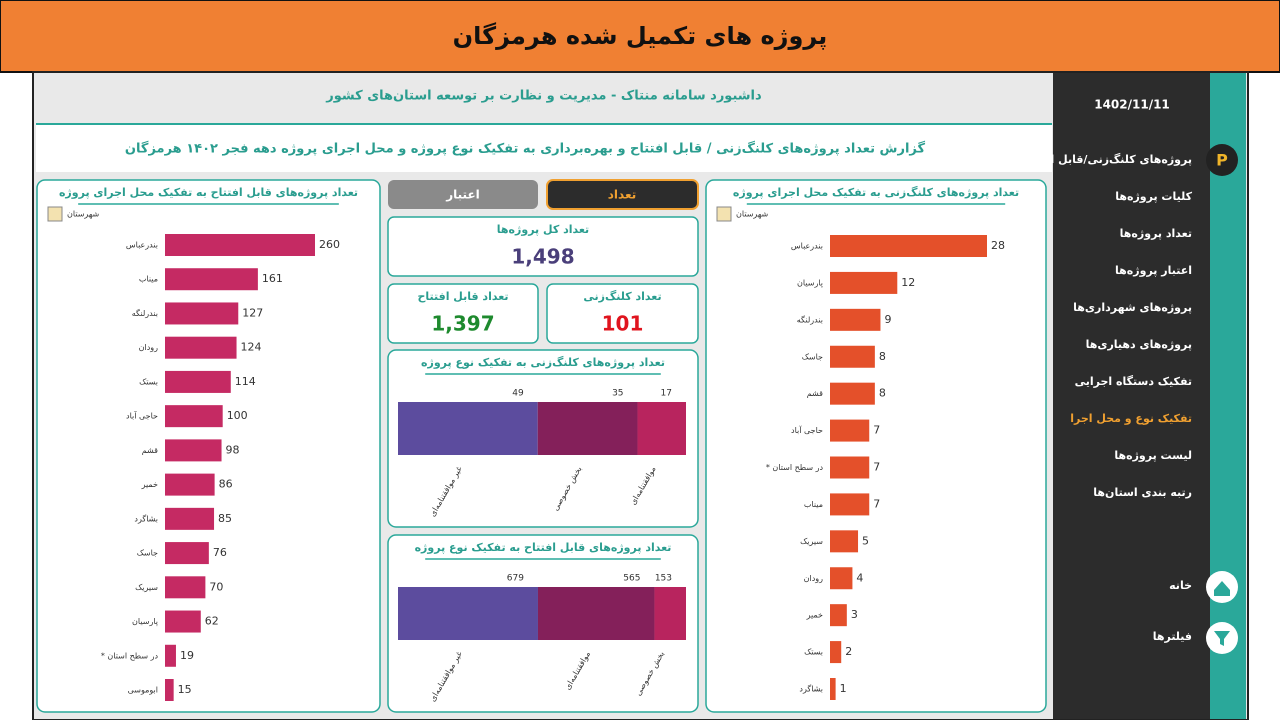 Image resolution: width=1280 pixels, height=724 pixels. Describe the element at coordinates (865, 540) in the screenshot. I see `value-label: 5` at that location.